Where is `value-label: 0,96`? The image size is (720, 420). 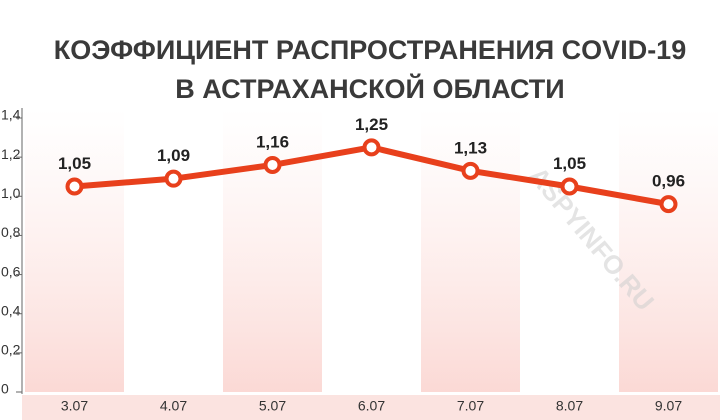 value-label: 0,96 is located at coordinates (668, 181).